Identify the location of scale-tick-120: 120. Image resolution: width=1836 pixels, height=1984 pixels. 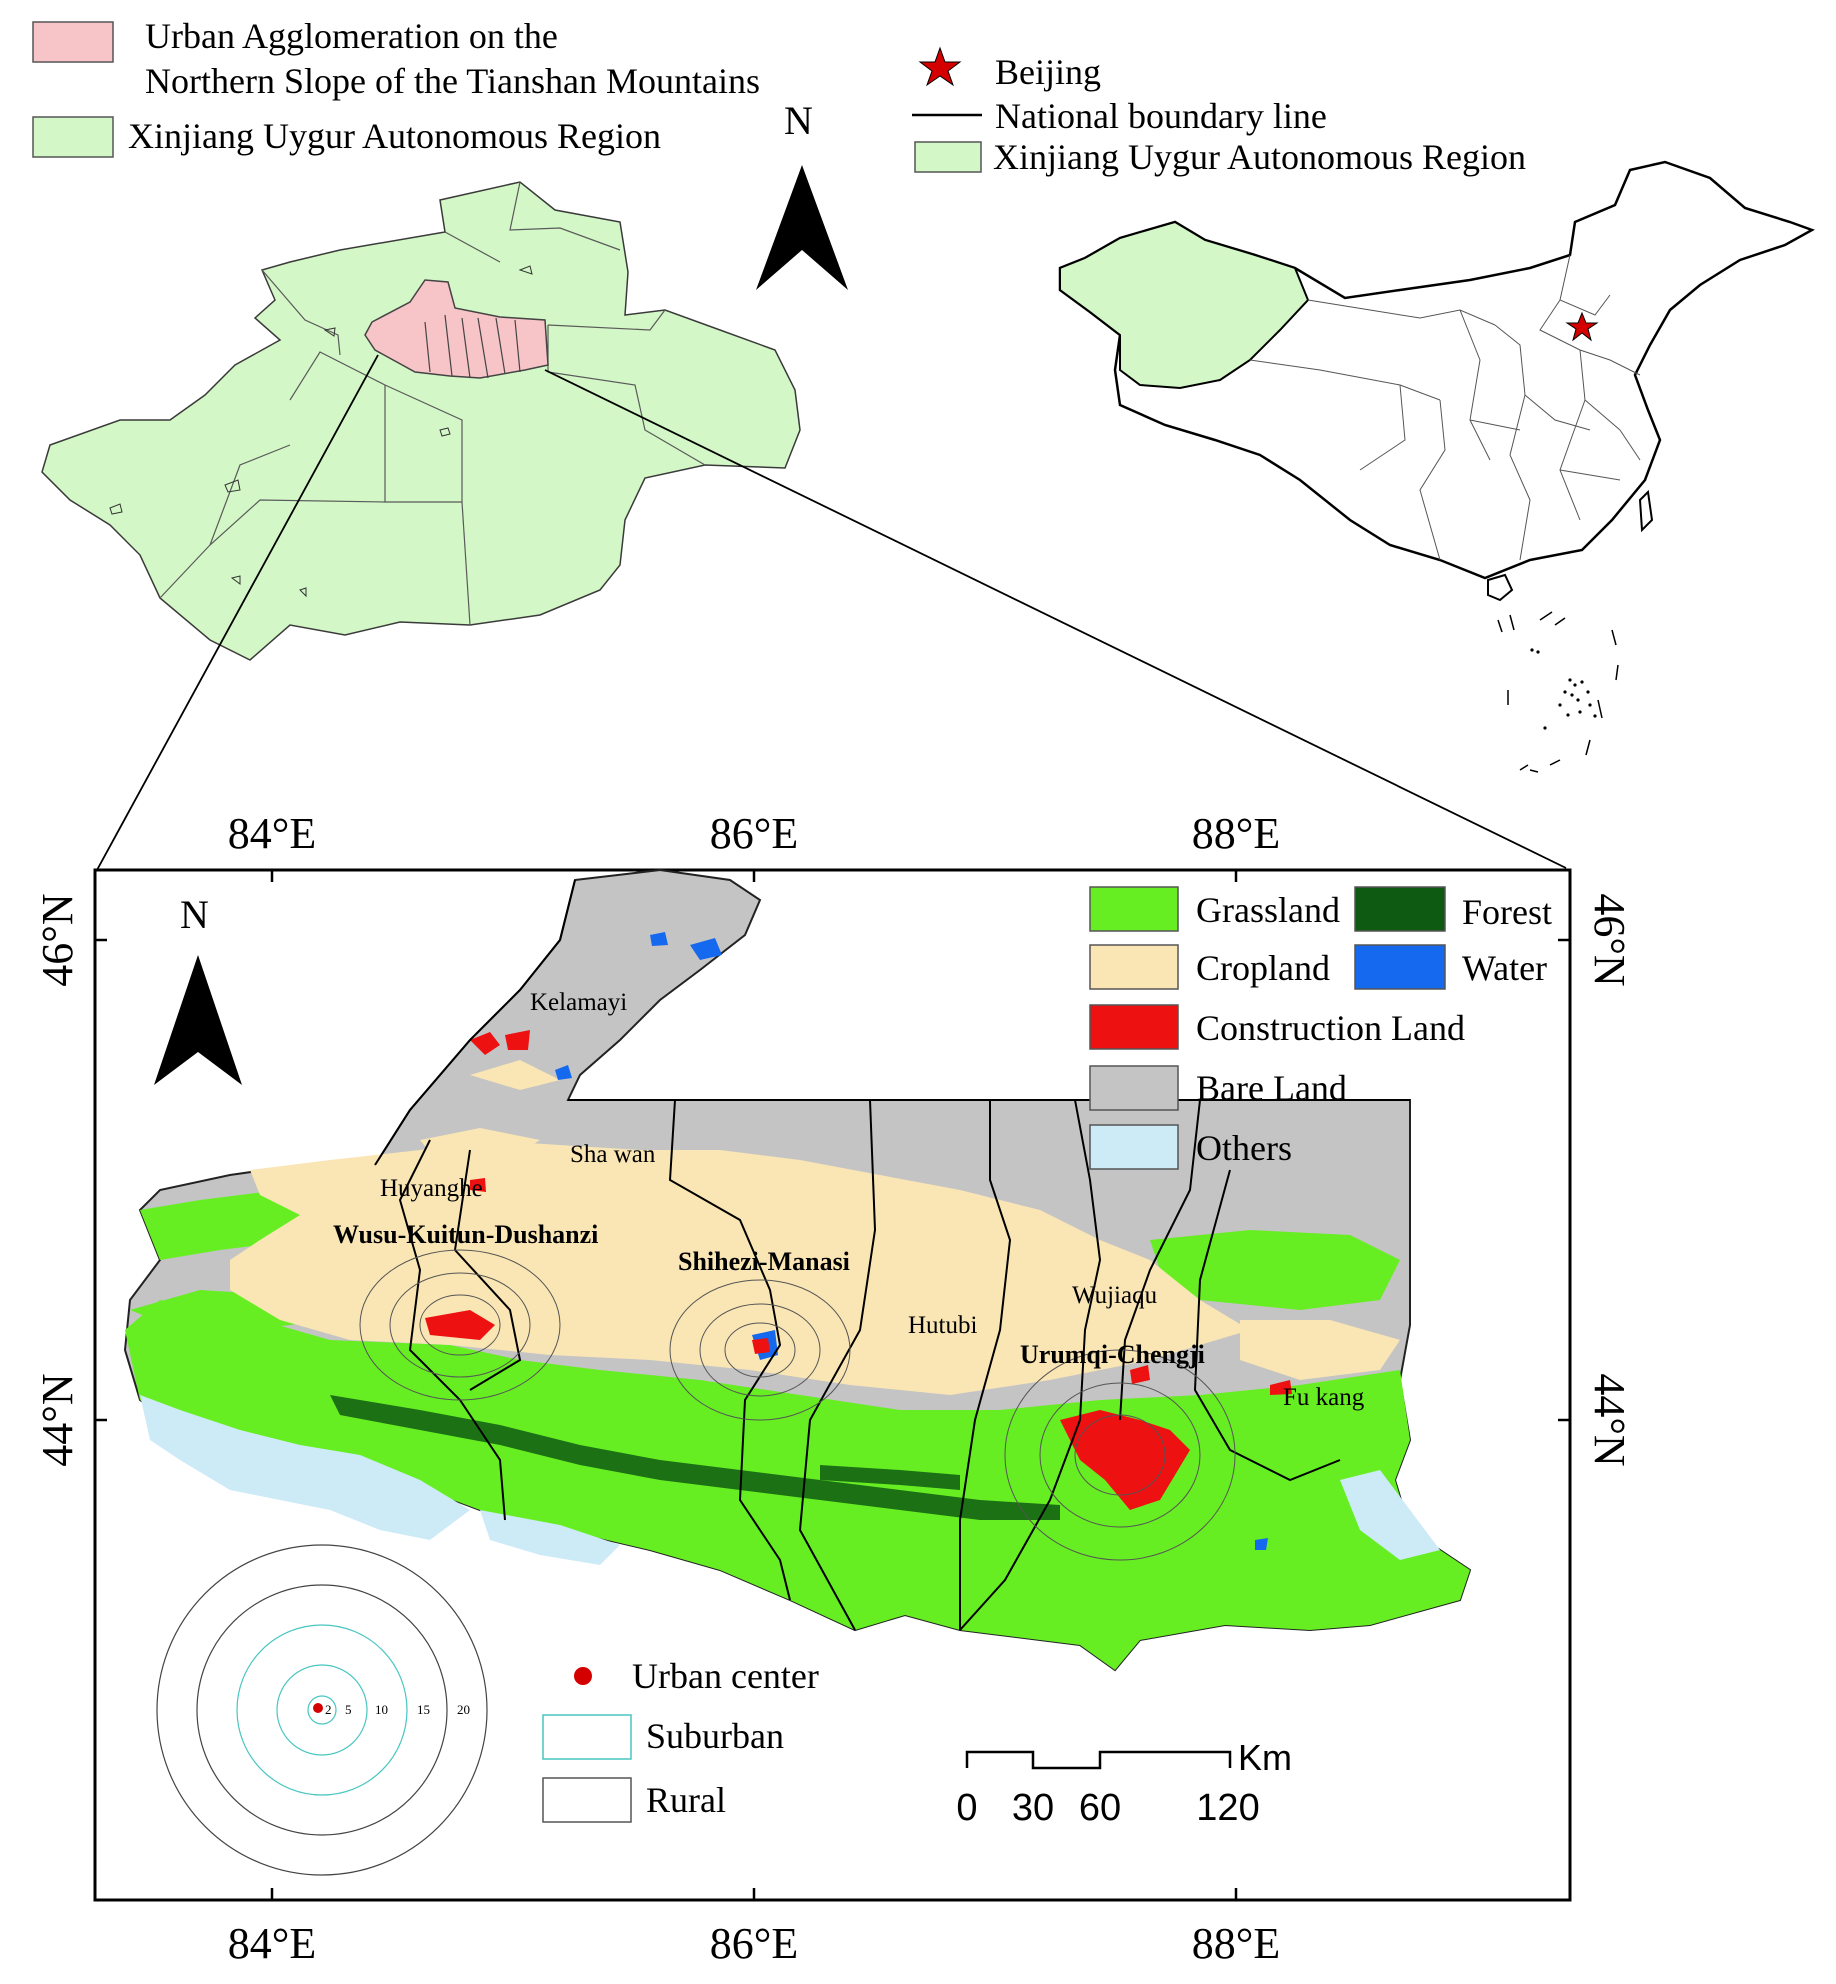
(1227, 1808).